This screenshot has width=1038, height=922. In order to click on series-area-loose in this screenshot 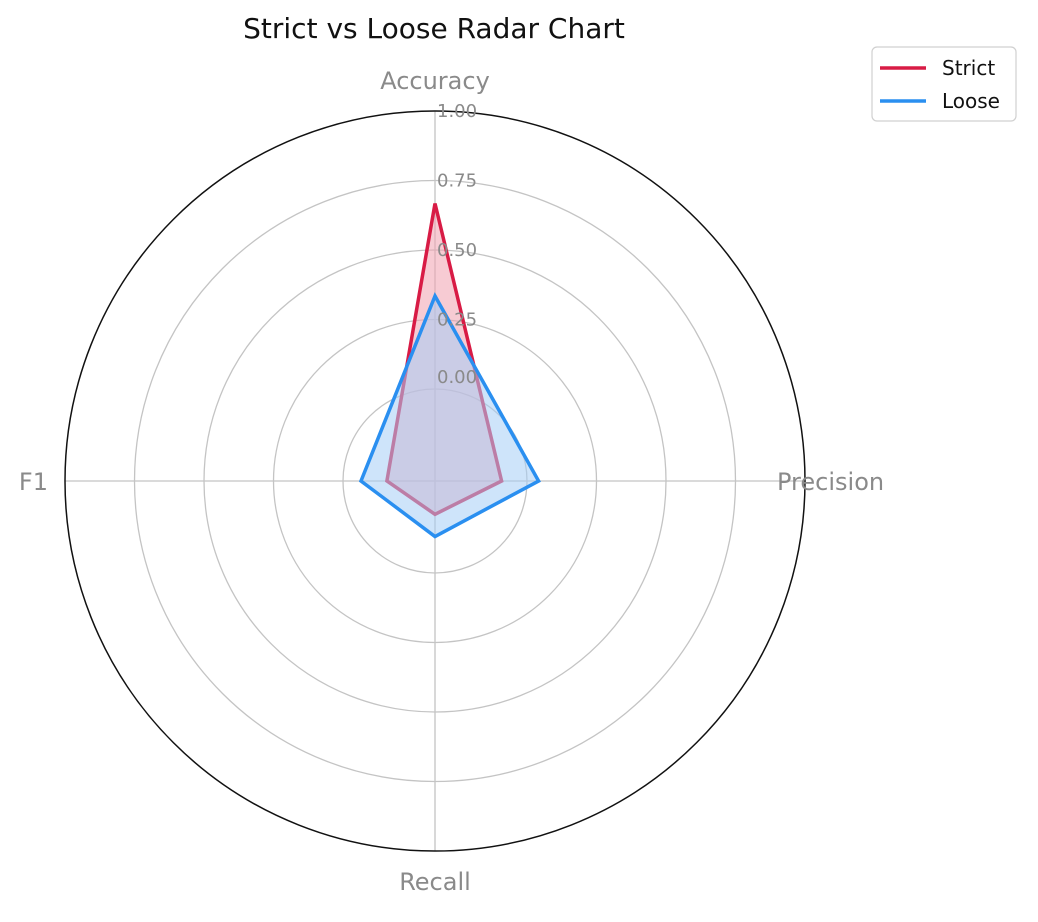, I will do `click(450, 416)`.